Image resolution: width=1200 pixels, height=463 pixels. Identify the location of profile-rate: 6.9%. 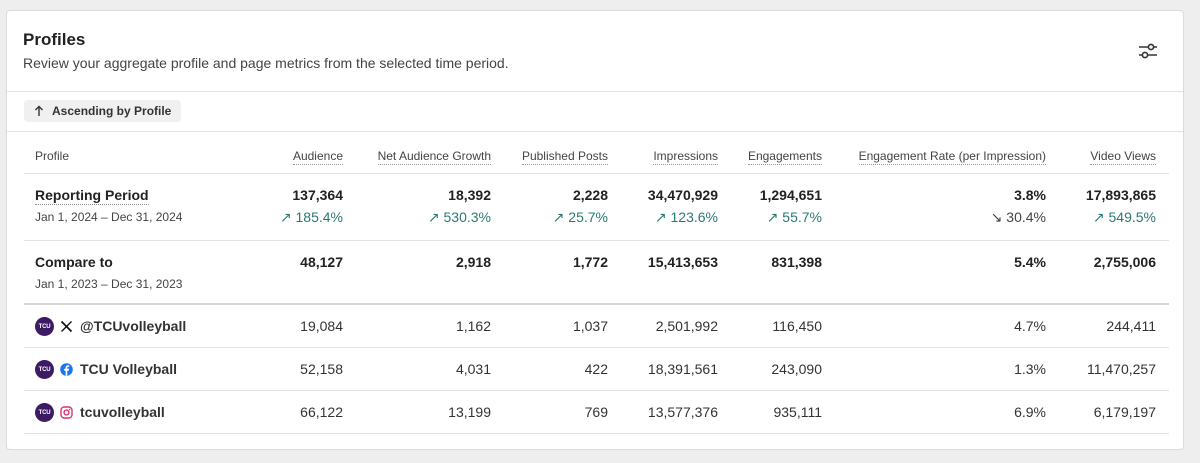
(1030, 412).